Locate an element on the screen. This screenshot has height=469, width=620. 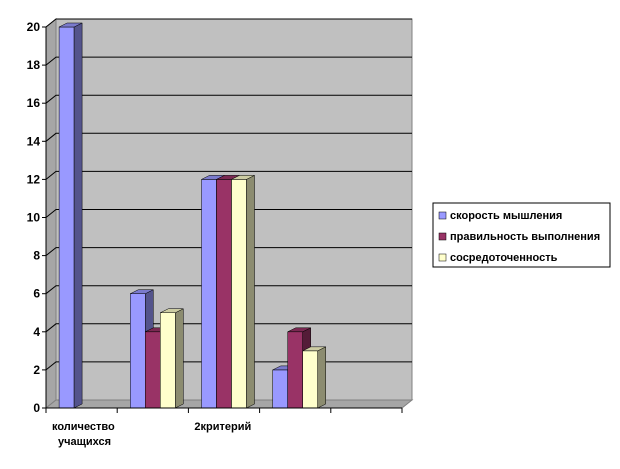
legend-entry: сосредоточенность is located at coordinates (498, 258).